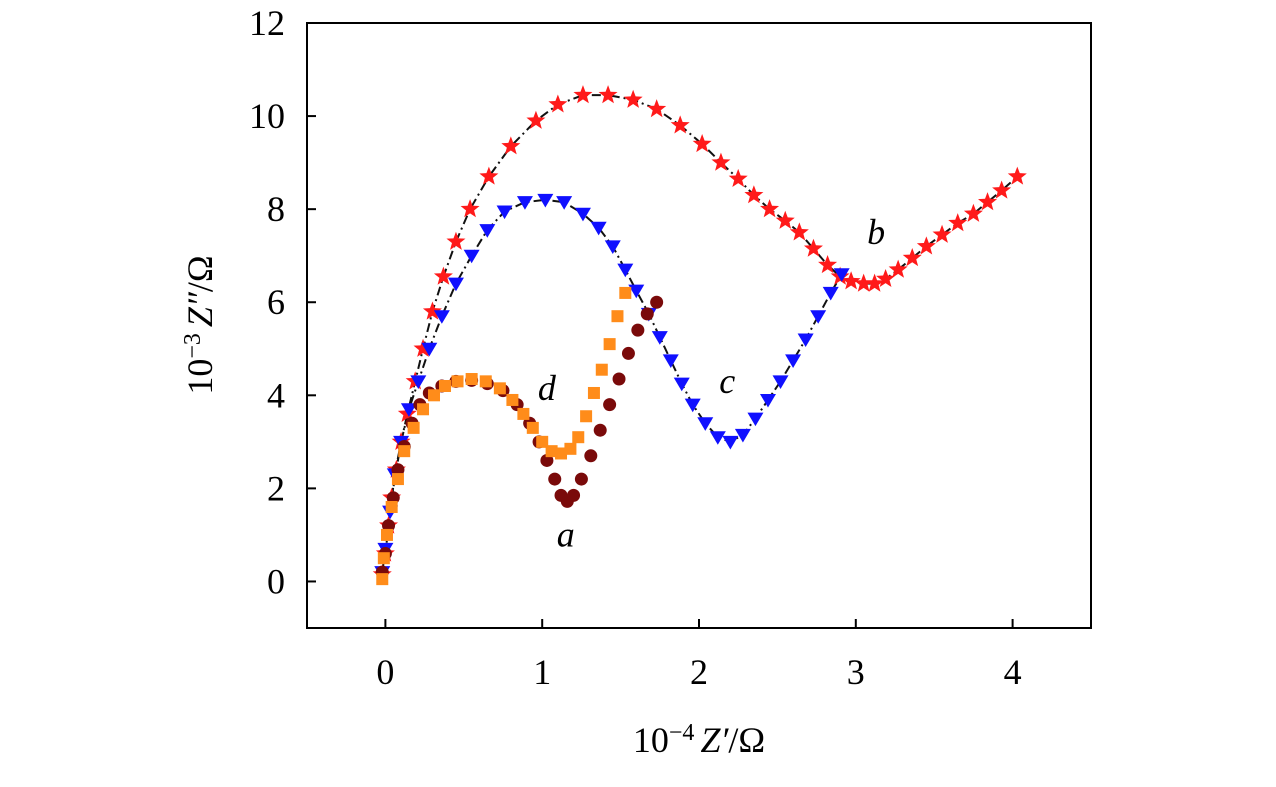  I want to click on y-tick-label: 10, so click(267, 116).